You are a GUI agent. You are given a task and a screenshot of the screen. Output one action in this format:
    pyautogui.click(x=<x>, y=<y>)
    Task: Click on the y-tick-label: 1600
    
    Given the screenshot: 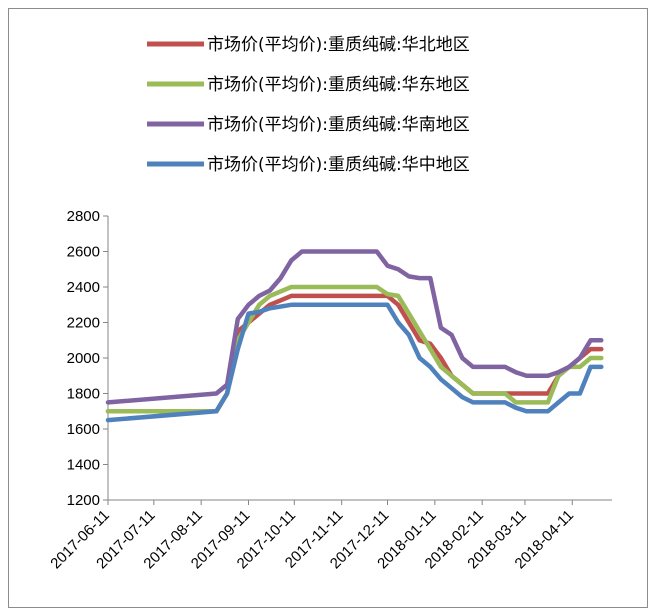 What is the action you would take?
    pyautogui.click(x=83, y=429)
    